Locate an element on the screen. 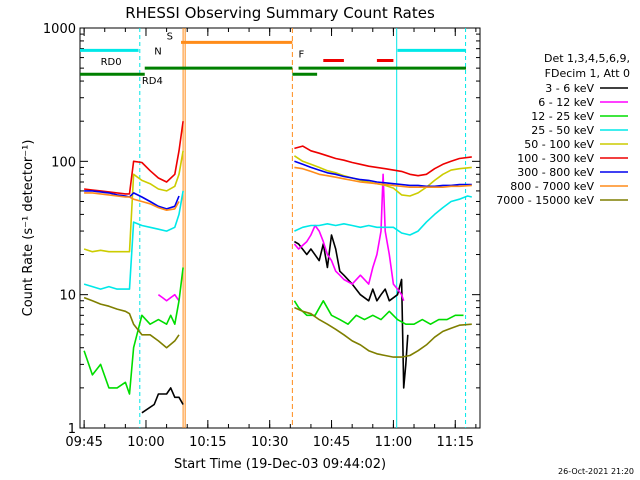  chart-title: RHESSI Observing Summary Count Rates is located at coordinates (280, 13).